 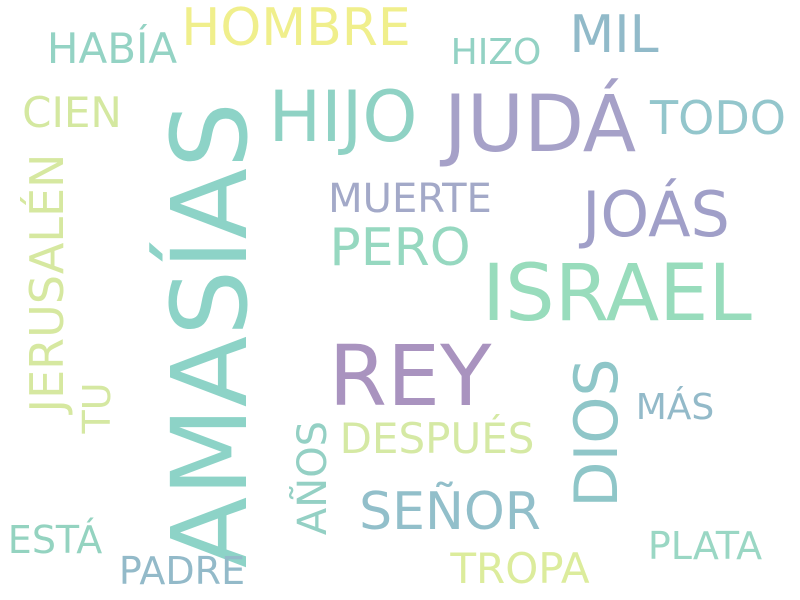 What do you see at coordinates (210, 335) in the screenshot?
I see `word-amasias: AMASÍAS` at bounding box center [210, 335].